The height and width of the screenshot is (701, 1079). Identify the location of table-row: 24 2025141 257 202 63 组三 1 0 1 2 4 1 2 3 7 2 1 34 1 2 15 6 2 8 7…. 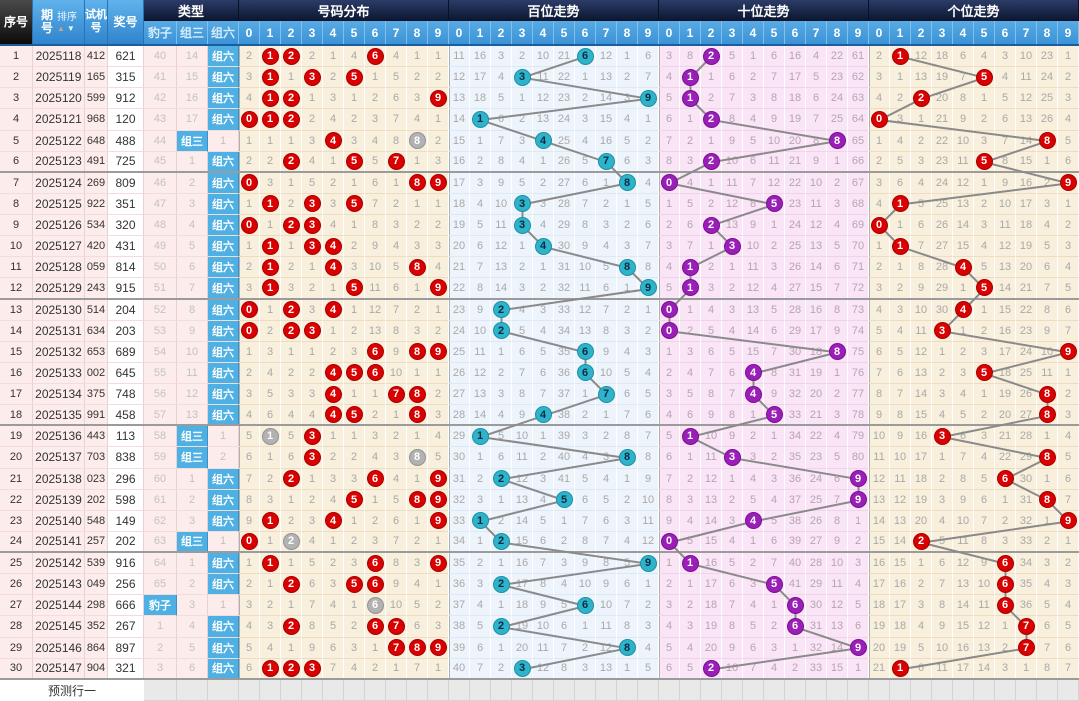
(539, 542).